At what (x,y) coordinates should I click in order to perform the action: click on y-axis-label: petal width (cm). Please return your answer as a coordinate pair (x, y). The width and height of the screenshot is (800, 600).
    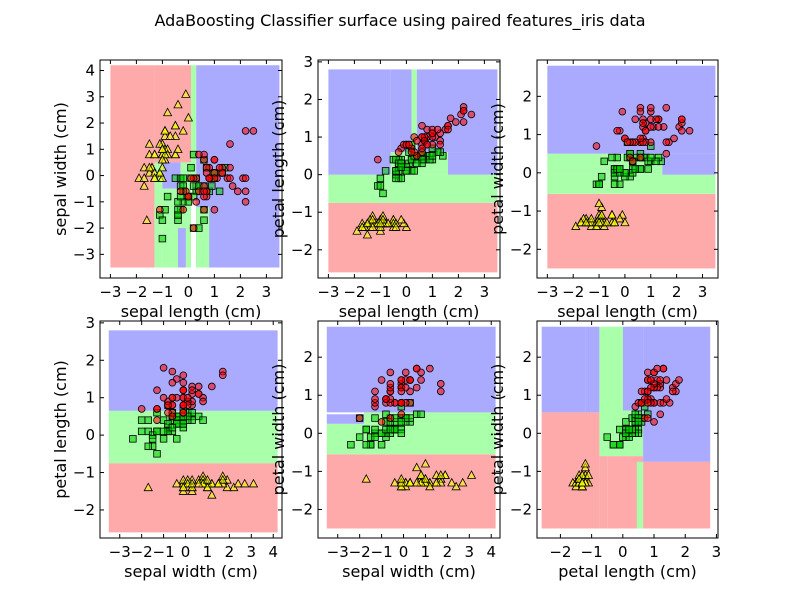
    Looking at the image, I should click on (278, 430).